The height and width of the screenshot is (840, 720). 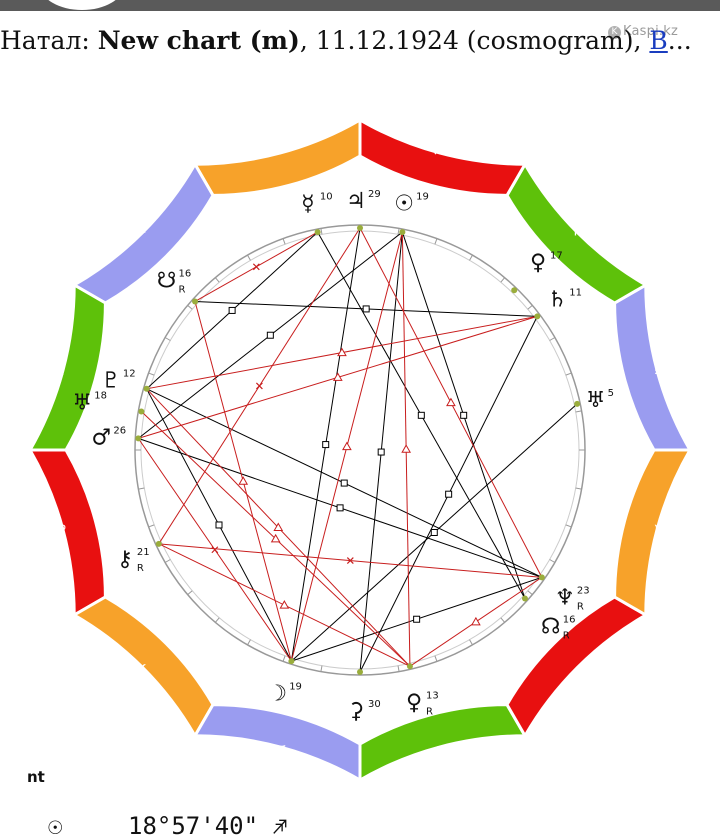 What do you see at coordinates (295, 687) in the screenshot?
I see `moon-degree: 19` at bounding box center [295, 687].